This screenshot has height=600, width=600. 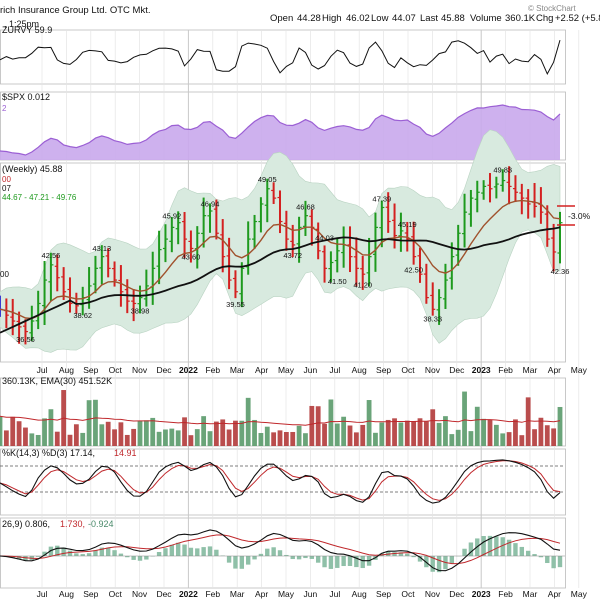 What do you see at coordinates (544, 18) in the screenshot?
I see `chg-label: Chg` at bounding box center [544, 18].